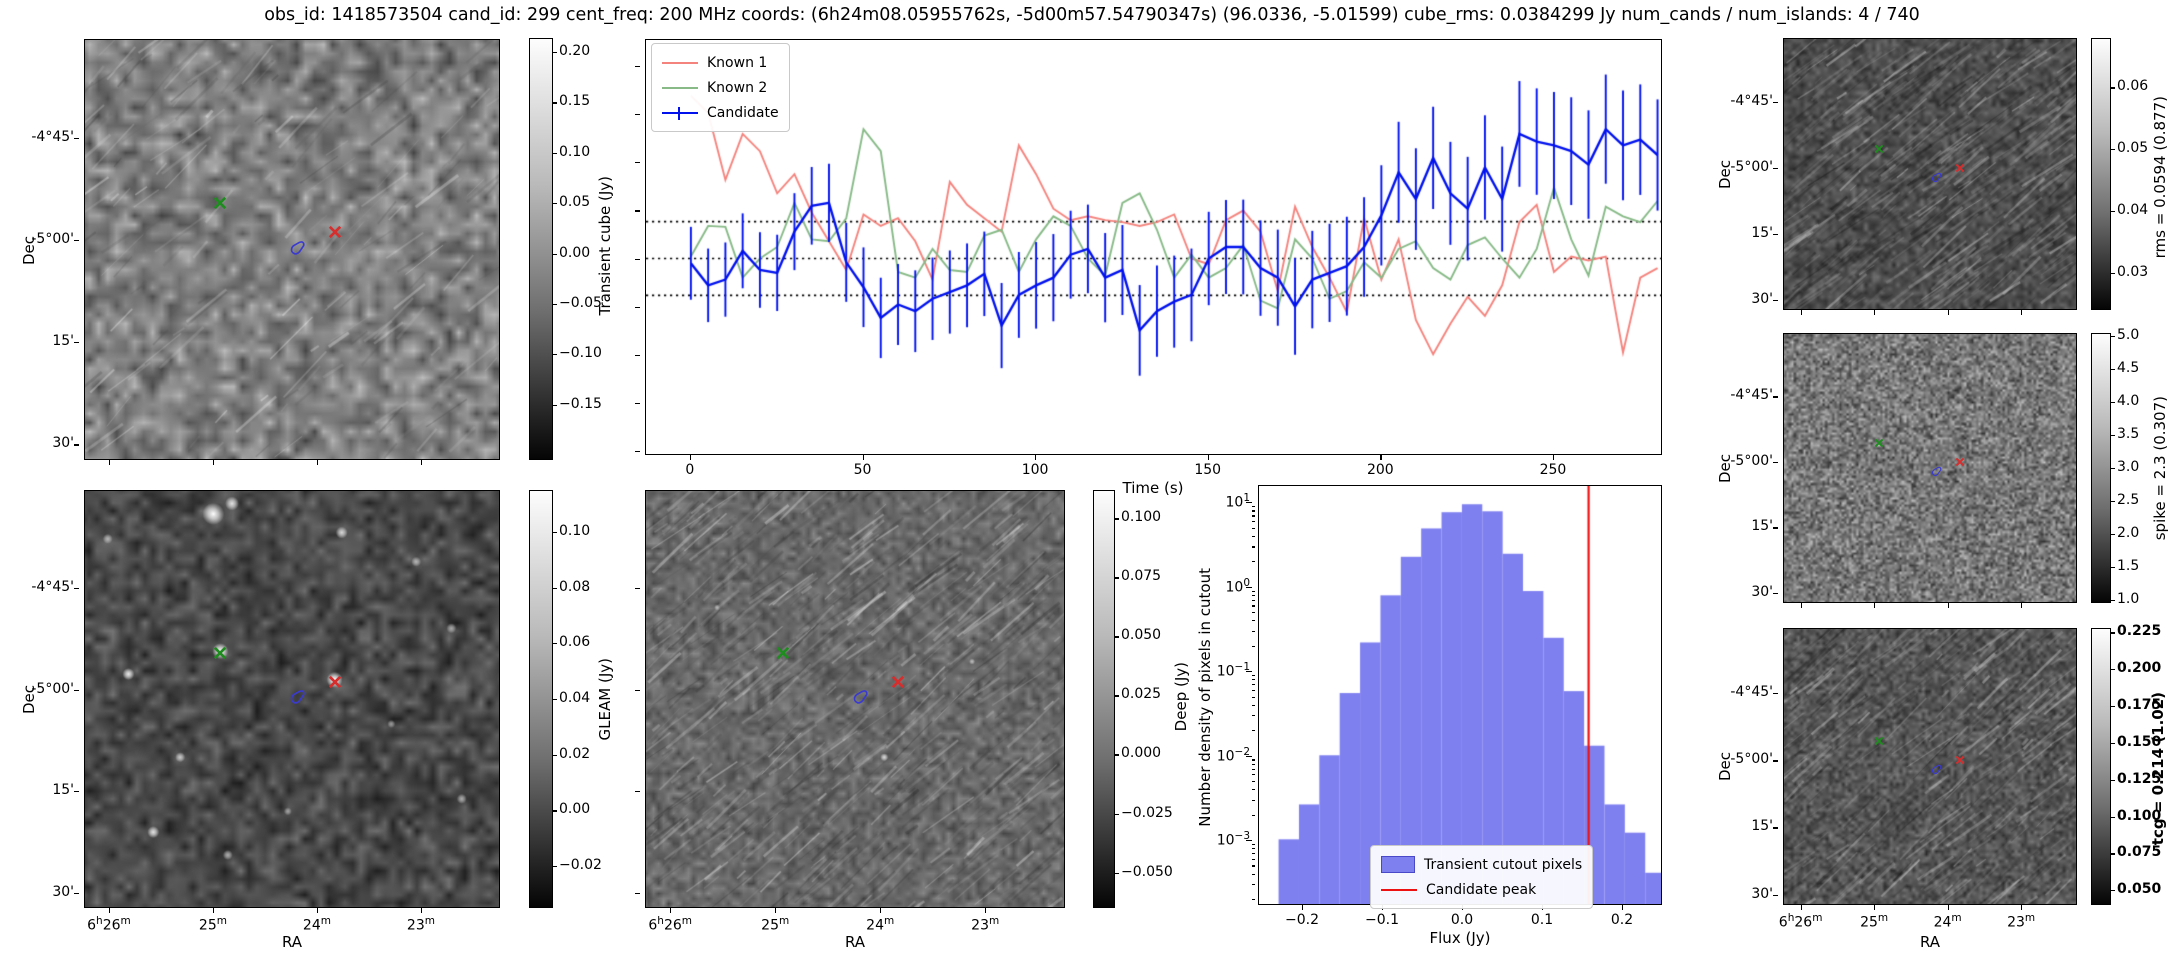 The height and width of the screenshot is (960, 2184). What do you see at coordinates (1141, 517) in the screenshot?
I see `deep-colorbar-tick-label: 0.100` at bounding box center [1141, 517].